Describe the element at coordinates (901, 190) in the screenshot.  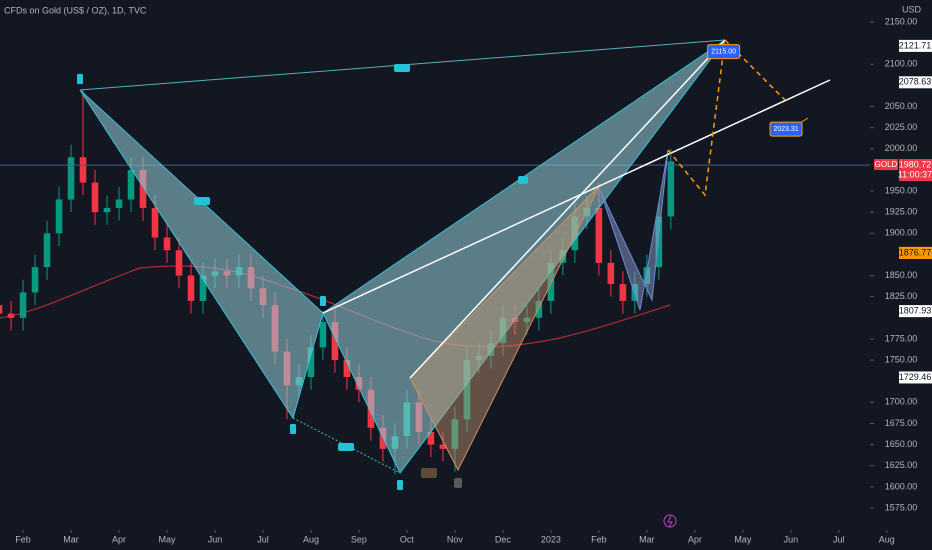
I see `y-tick-label: 1950.00` at that location.